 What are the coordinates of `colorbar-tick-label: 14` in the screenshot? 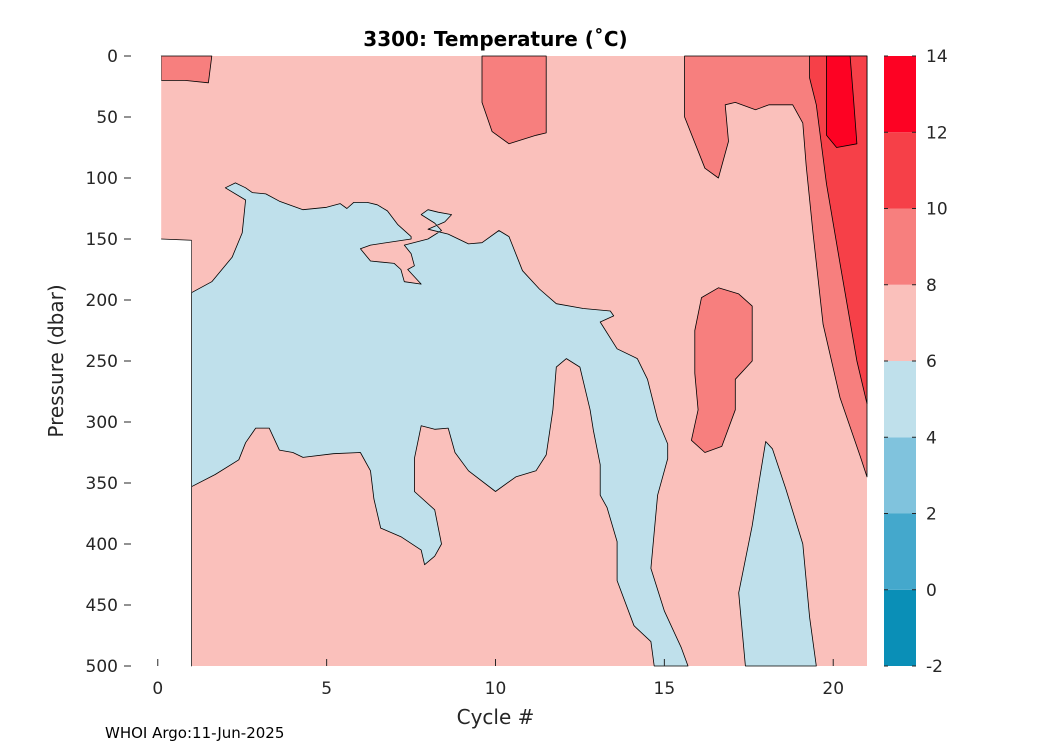 It's located at (937, 57).